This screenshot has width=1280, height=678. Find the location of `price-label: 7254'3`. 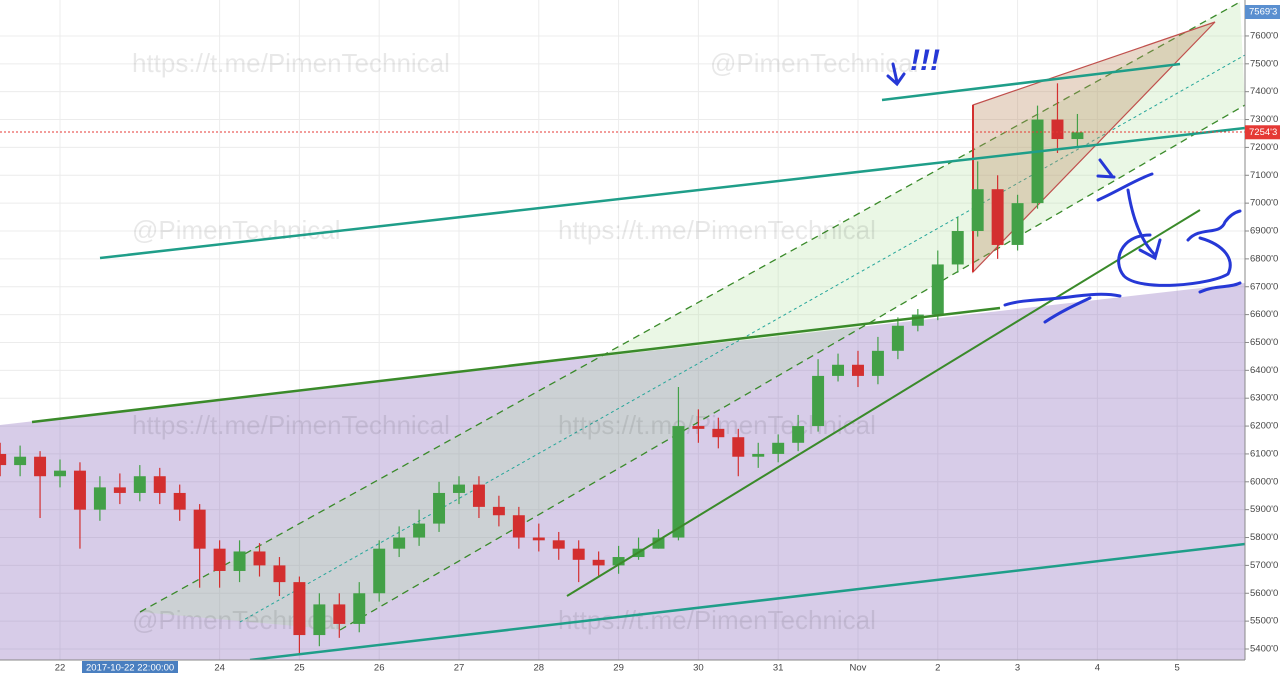

price-label: 7254'3 is located at coordinates (1263, 132).